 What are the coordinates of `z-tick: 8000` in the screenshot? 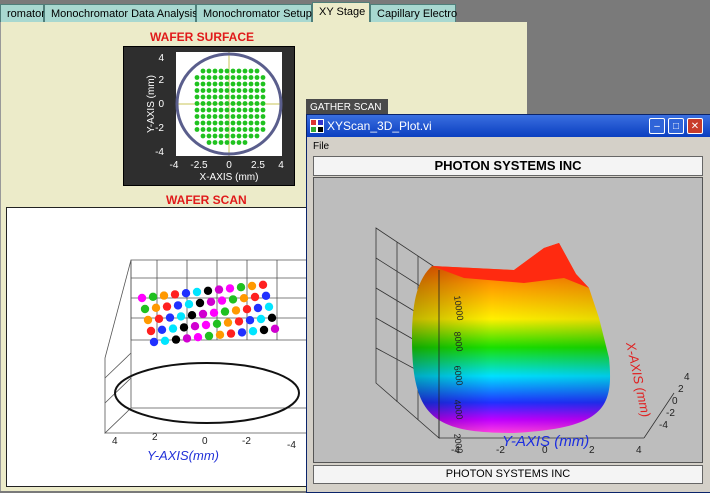 It's located at (458, 341).